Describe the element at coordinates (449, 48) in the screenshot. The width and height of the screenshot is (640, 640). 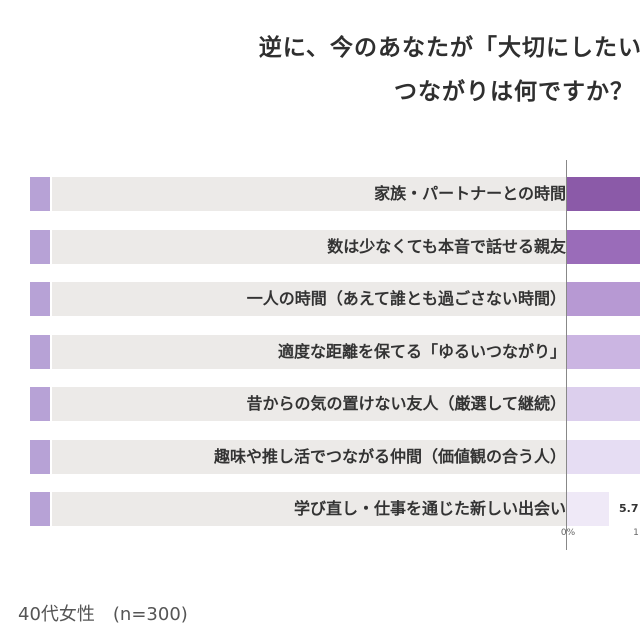
I see `title-line-1: 逆に、今のあなたが「大切にしたい・` at that location.